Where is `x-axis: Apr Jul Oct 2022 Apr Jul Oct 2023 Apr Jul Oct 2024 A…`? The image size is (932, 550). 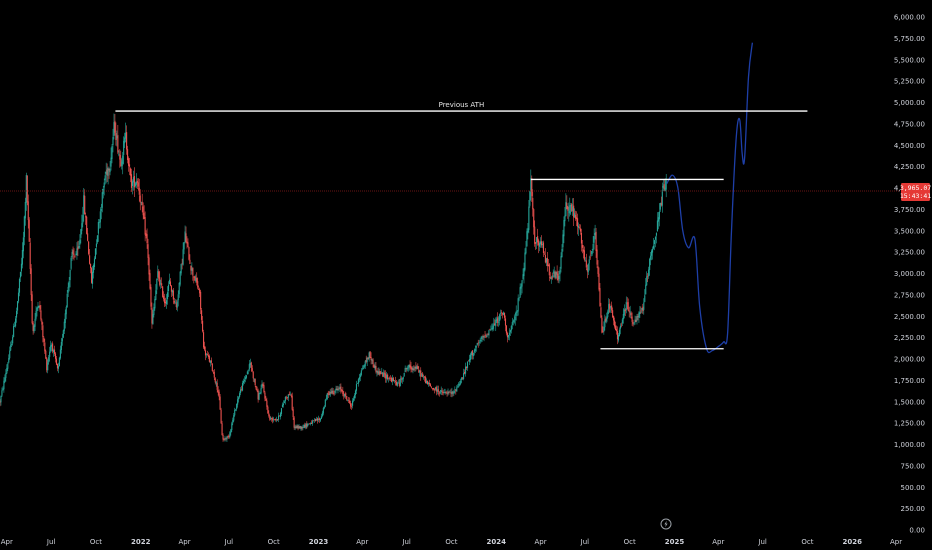 x-axis: Apr Jul Oct 2022 Apr Jul Oct 2023 Apr Jul Oct 2024 A… is located at coordinates (451, 542).